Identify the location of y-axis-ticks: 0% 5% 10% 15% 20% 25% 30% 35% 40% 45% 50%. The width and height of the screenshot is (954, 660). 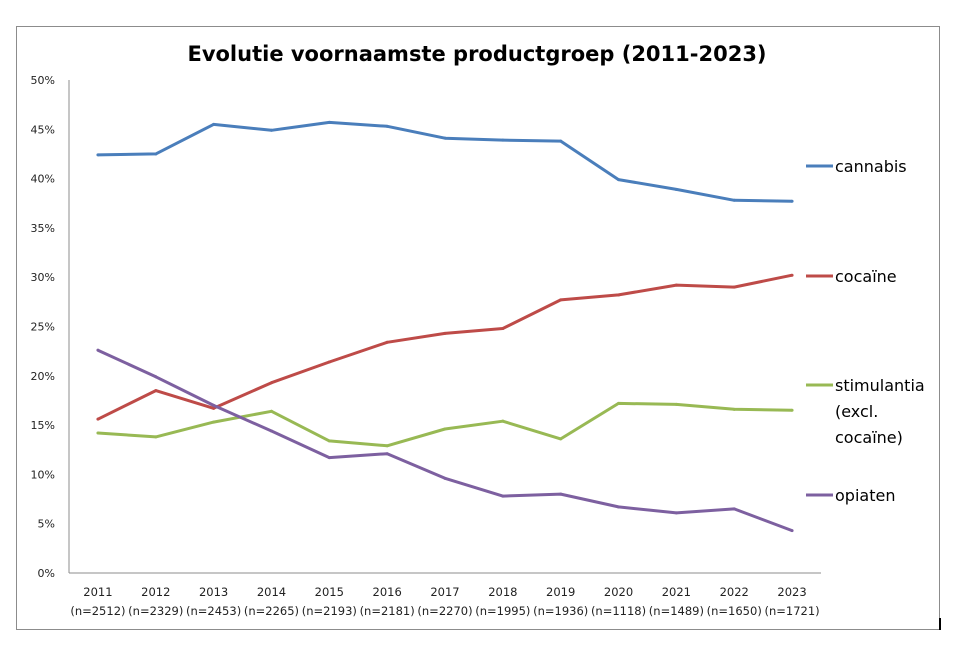
(43, 327).